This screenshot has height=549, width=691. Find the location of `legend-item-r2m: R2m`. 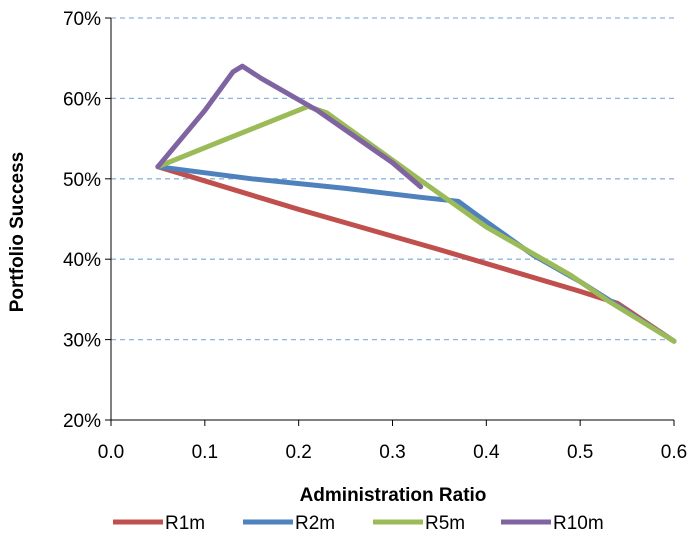

legend-item-r2m: R2m is located at coordinates (289, 523).